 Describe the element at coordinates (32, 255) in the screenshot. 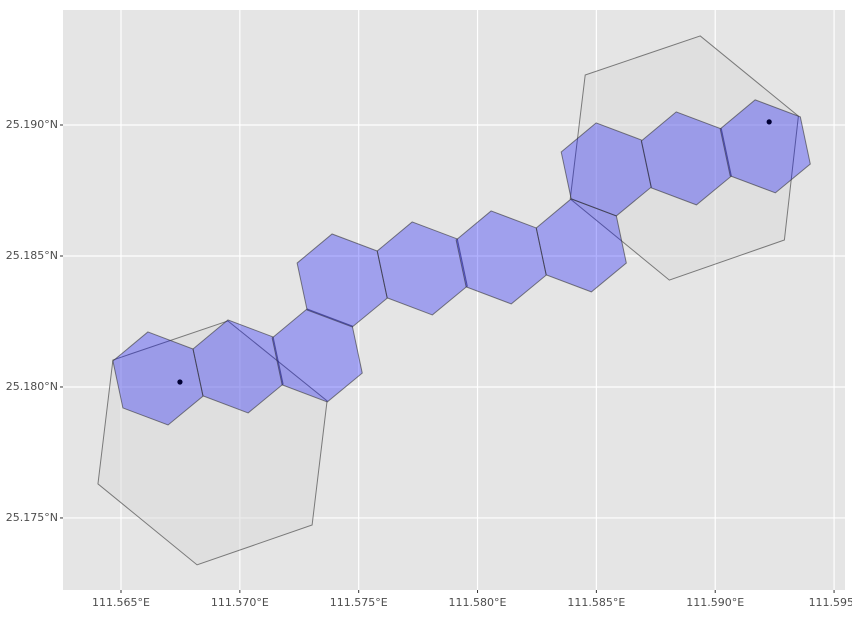

I see `y-tick-label: 25.185°N` at that location.